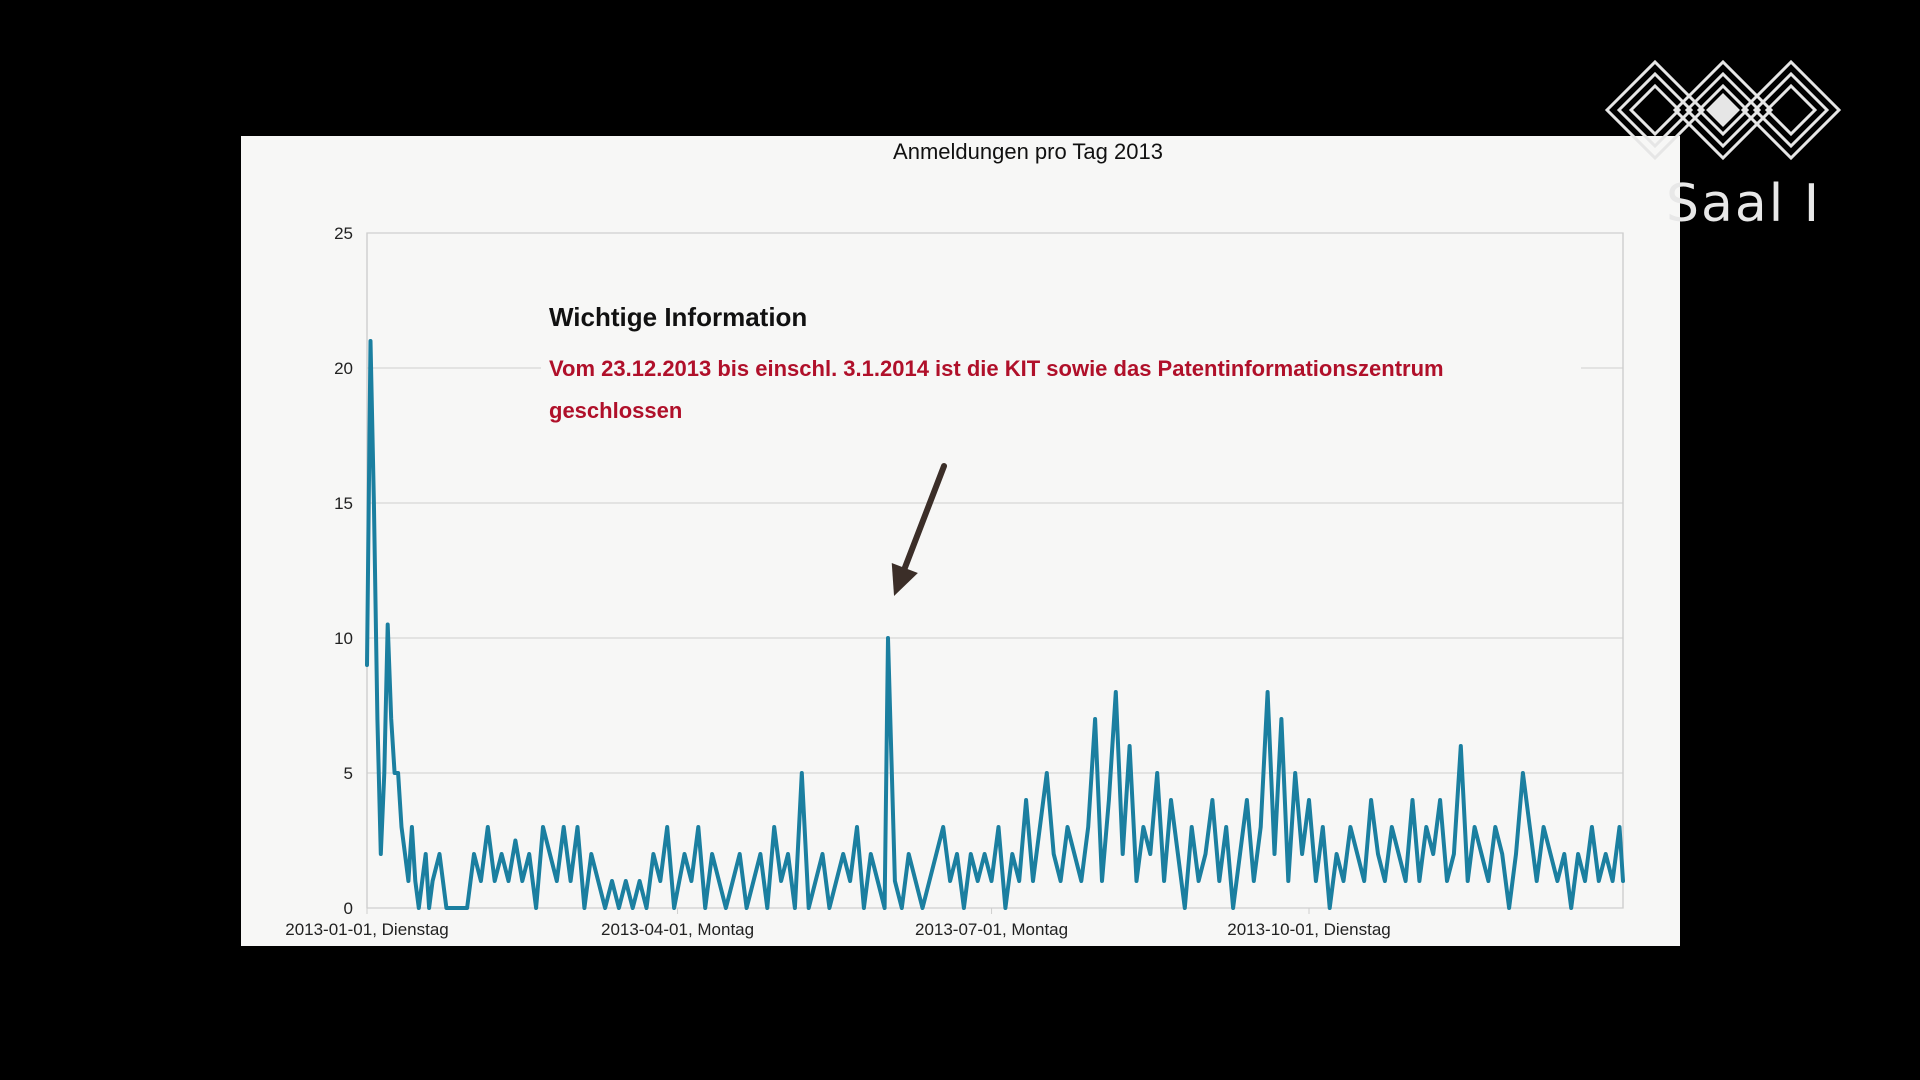 This screenshot has height=1080, width=1920. What do you see at coordinates (343, 368) in the screenshot?
I see `y-tick-label: 20` at bounding box center [343, 368].